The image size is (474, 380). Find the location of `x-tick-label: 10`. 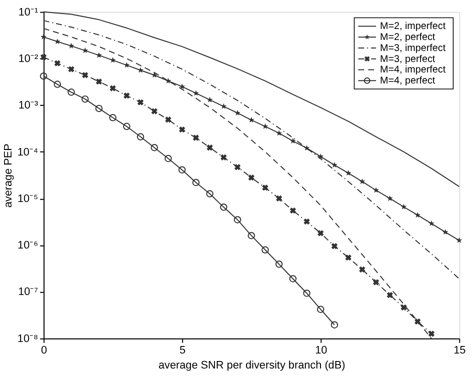

x-tick-label: 10 is located at coordinates (321, 350).